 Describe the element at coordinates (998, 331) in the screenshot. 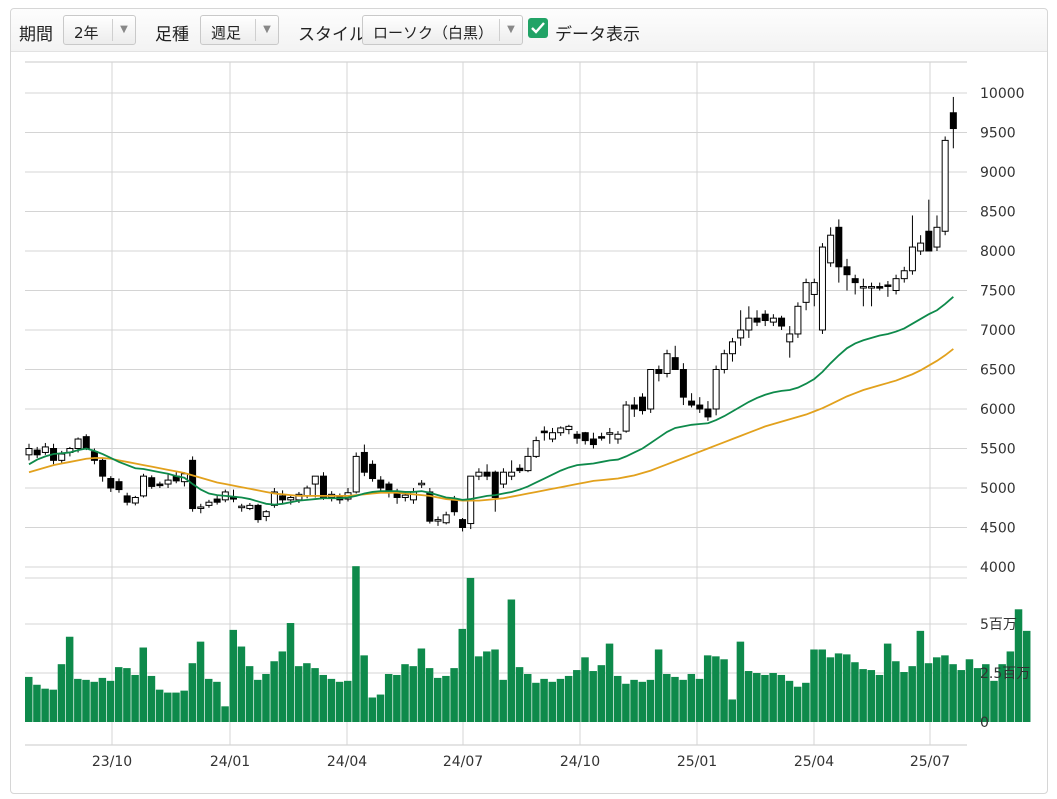

I see `y-tick-label: 7000` at that location.